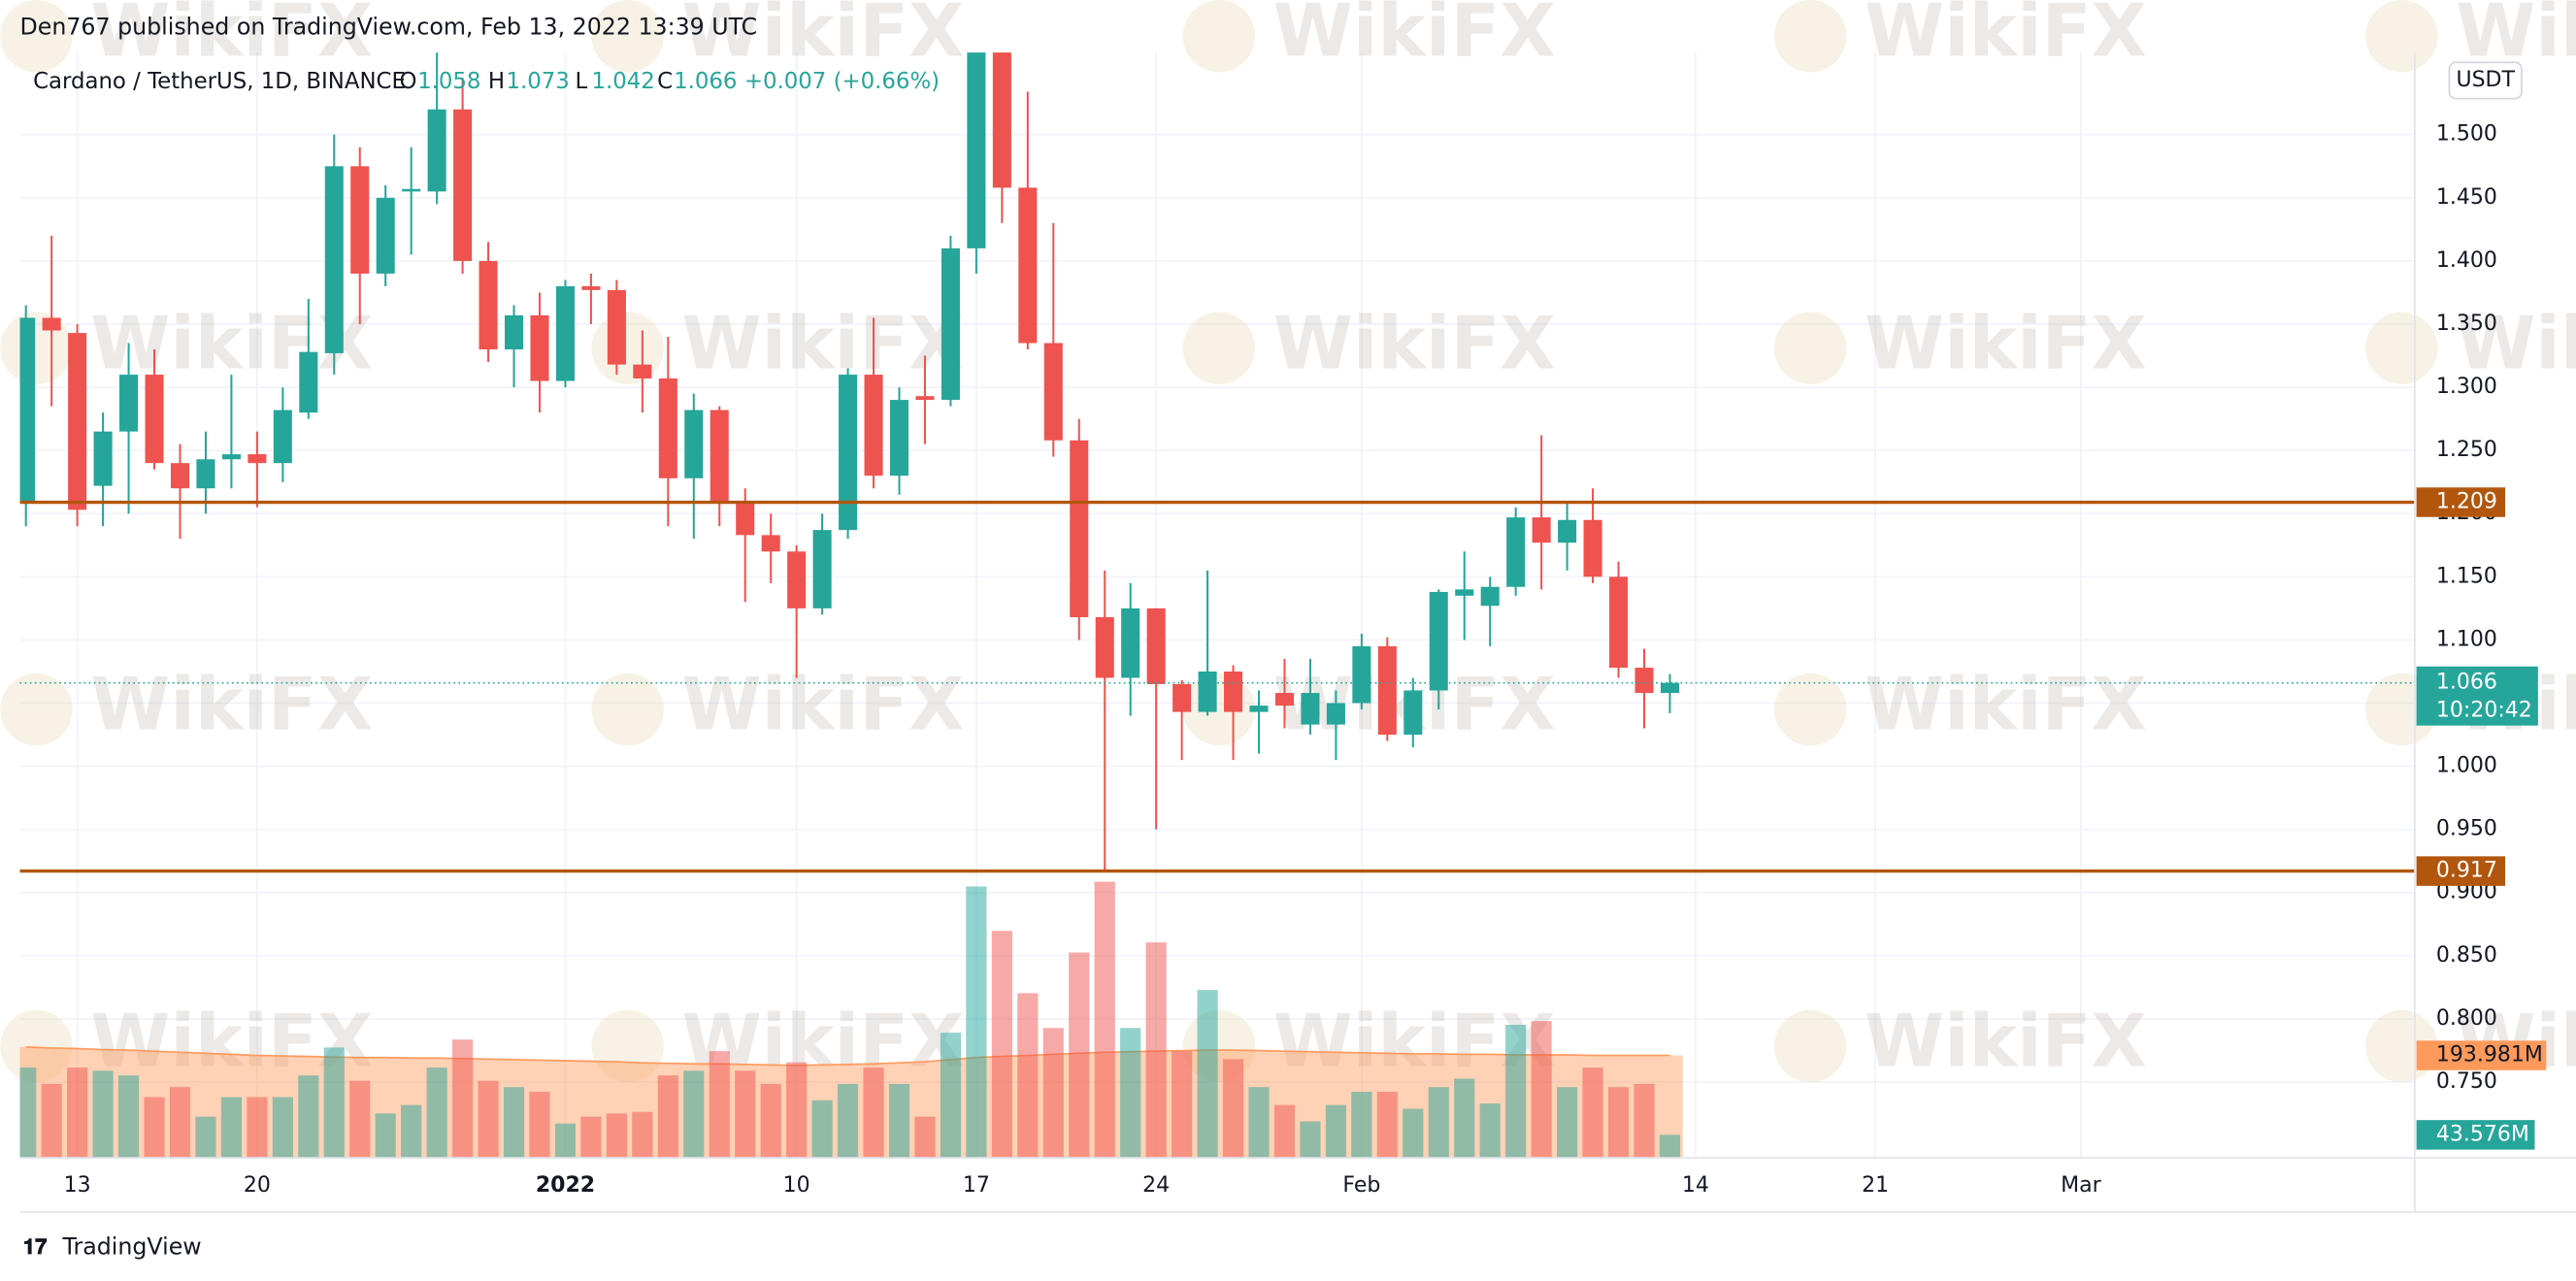 This screenshot has width=2576, height=1281. I want to click on currency-label: USDT, so click(2485, 80).